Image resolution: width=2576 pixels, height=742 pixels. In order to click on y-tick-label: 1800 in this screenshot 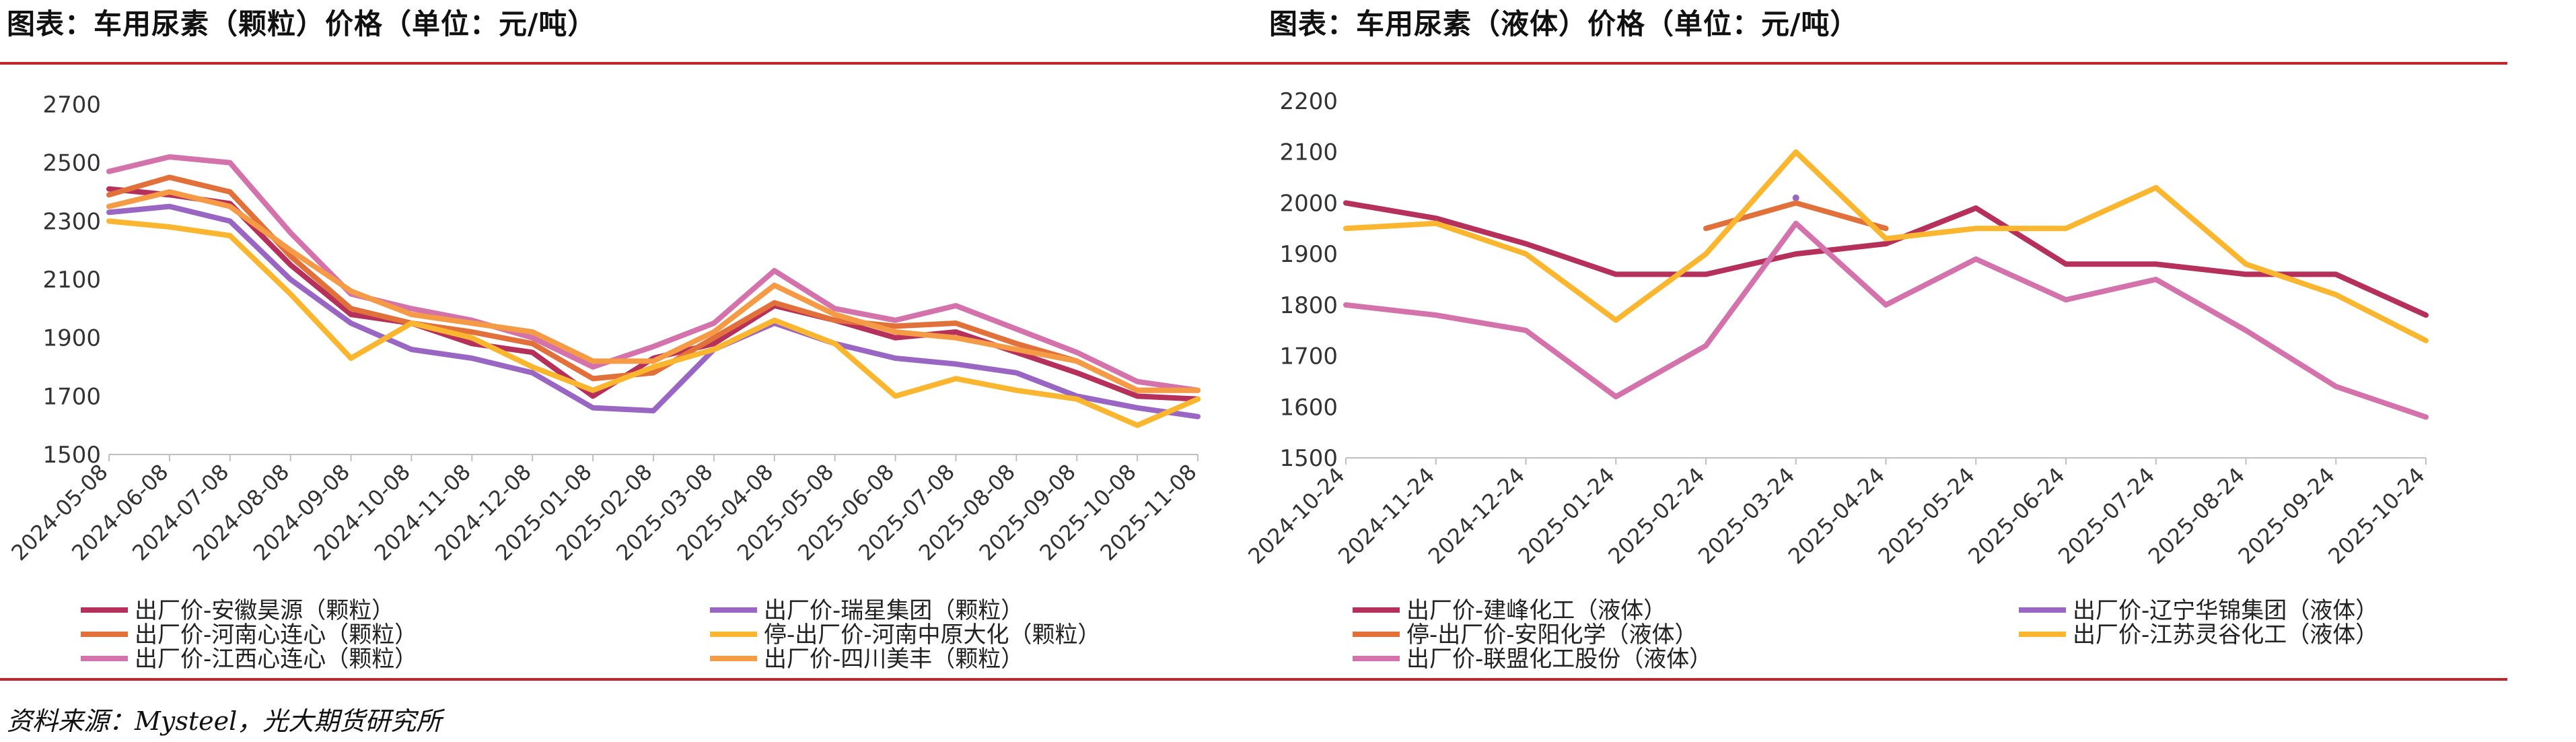, I will do `click(1308, 305)`.